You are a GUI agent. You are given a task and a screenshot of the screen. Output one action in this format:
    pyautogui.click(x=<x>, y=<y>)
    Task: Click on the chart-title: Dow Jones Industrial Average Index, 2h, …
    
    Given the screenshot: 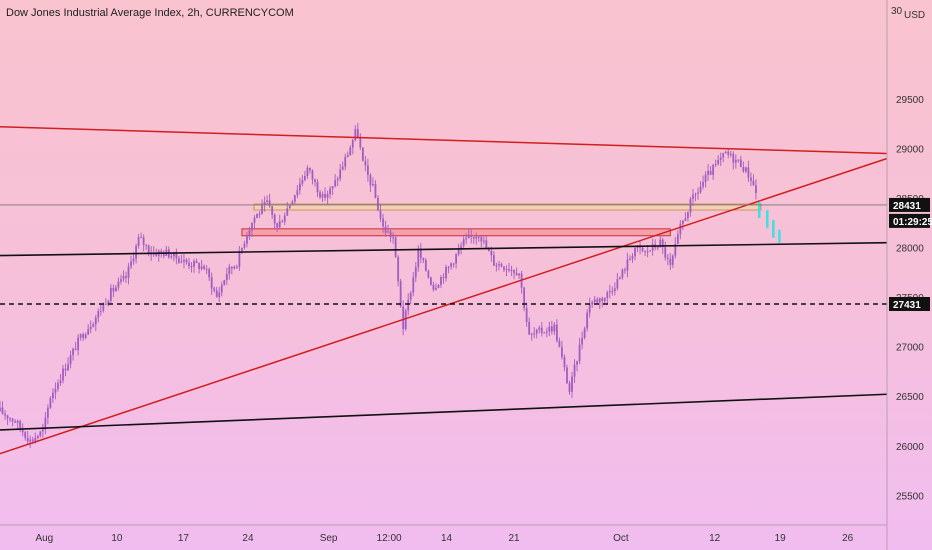 What is the action you would take?
    pyautogui.click(x=150, y=13)
    